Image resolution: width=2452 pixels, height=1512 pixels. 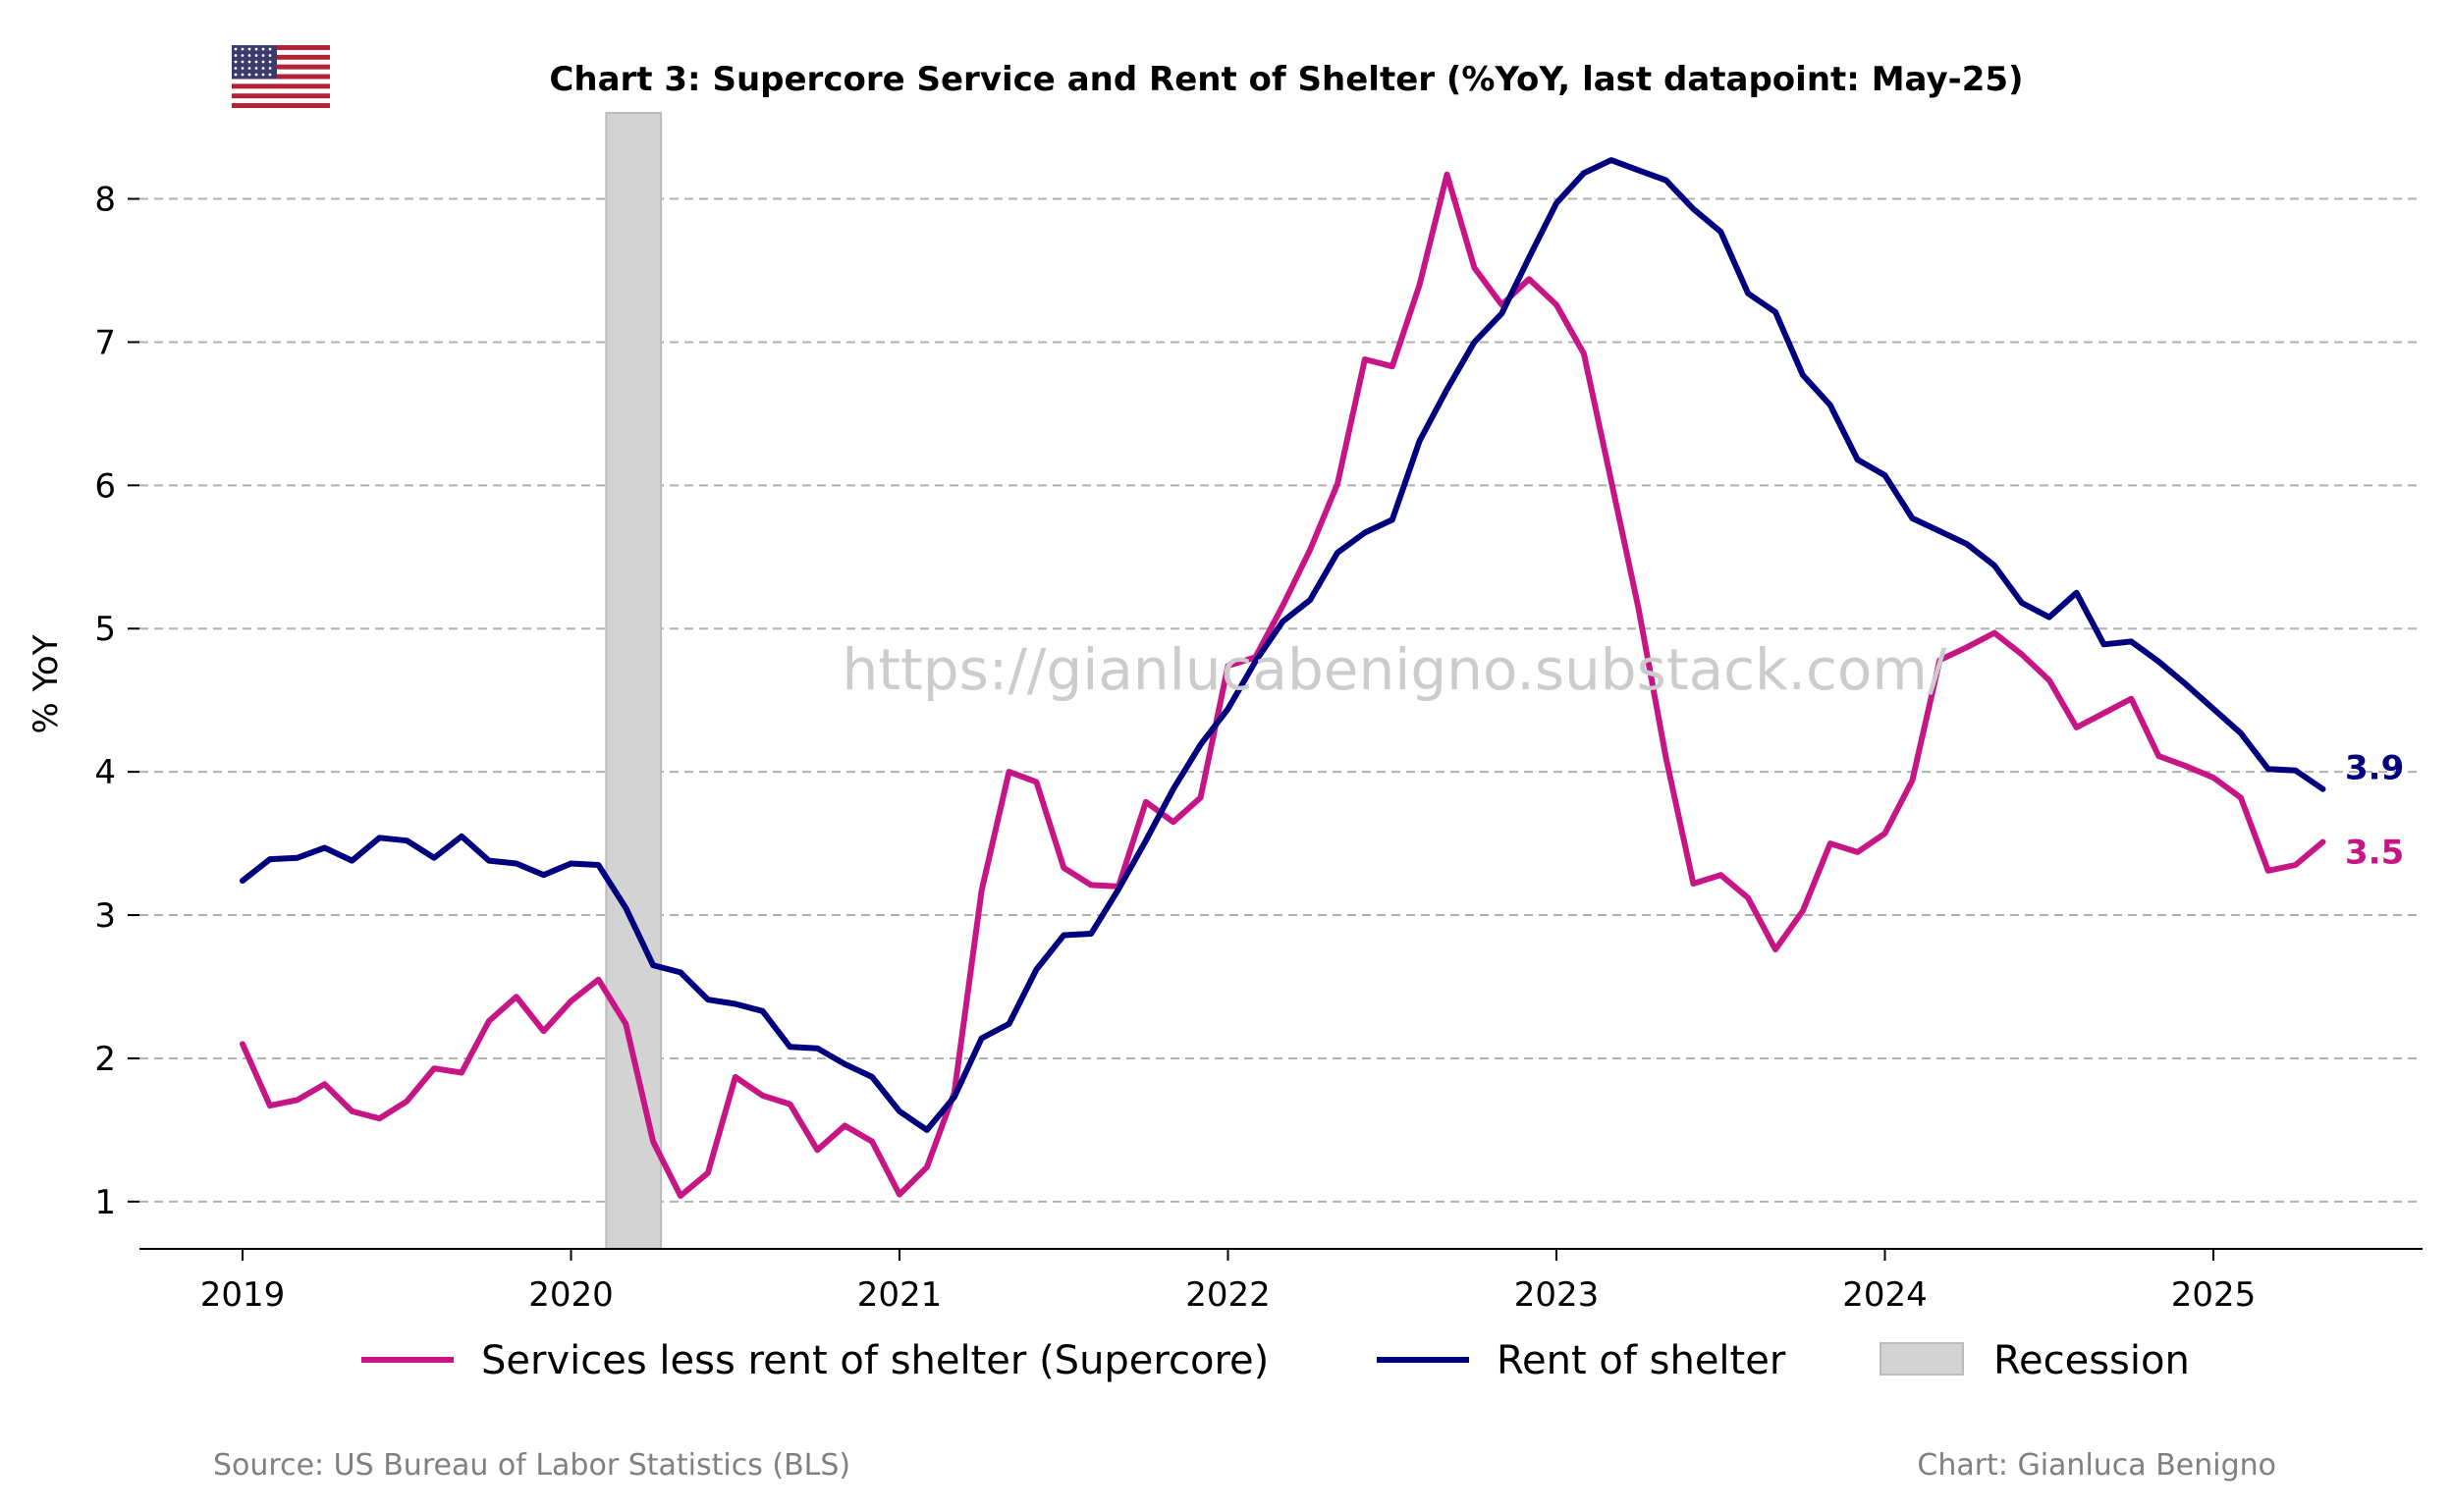 What do you see at coordinates (2214, 1295) in the screenshot?
I see `x-tick-label: 2025` at bounding box center [2214, 1295].